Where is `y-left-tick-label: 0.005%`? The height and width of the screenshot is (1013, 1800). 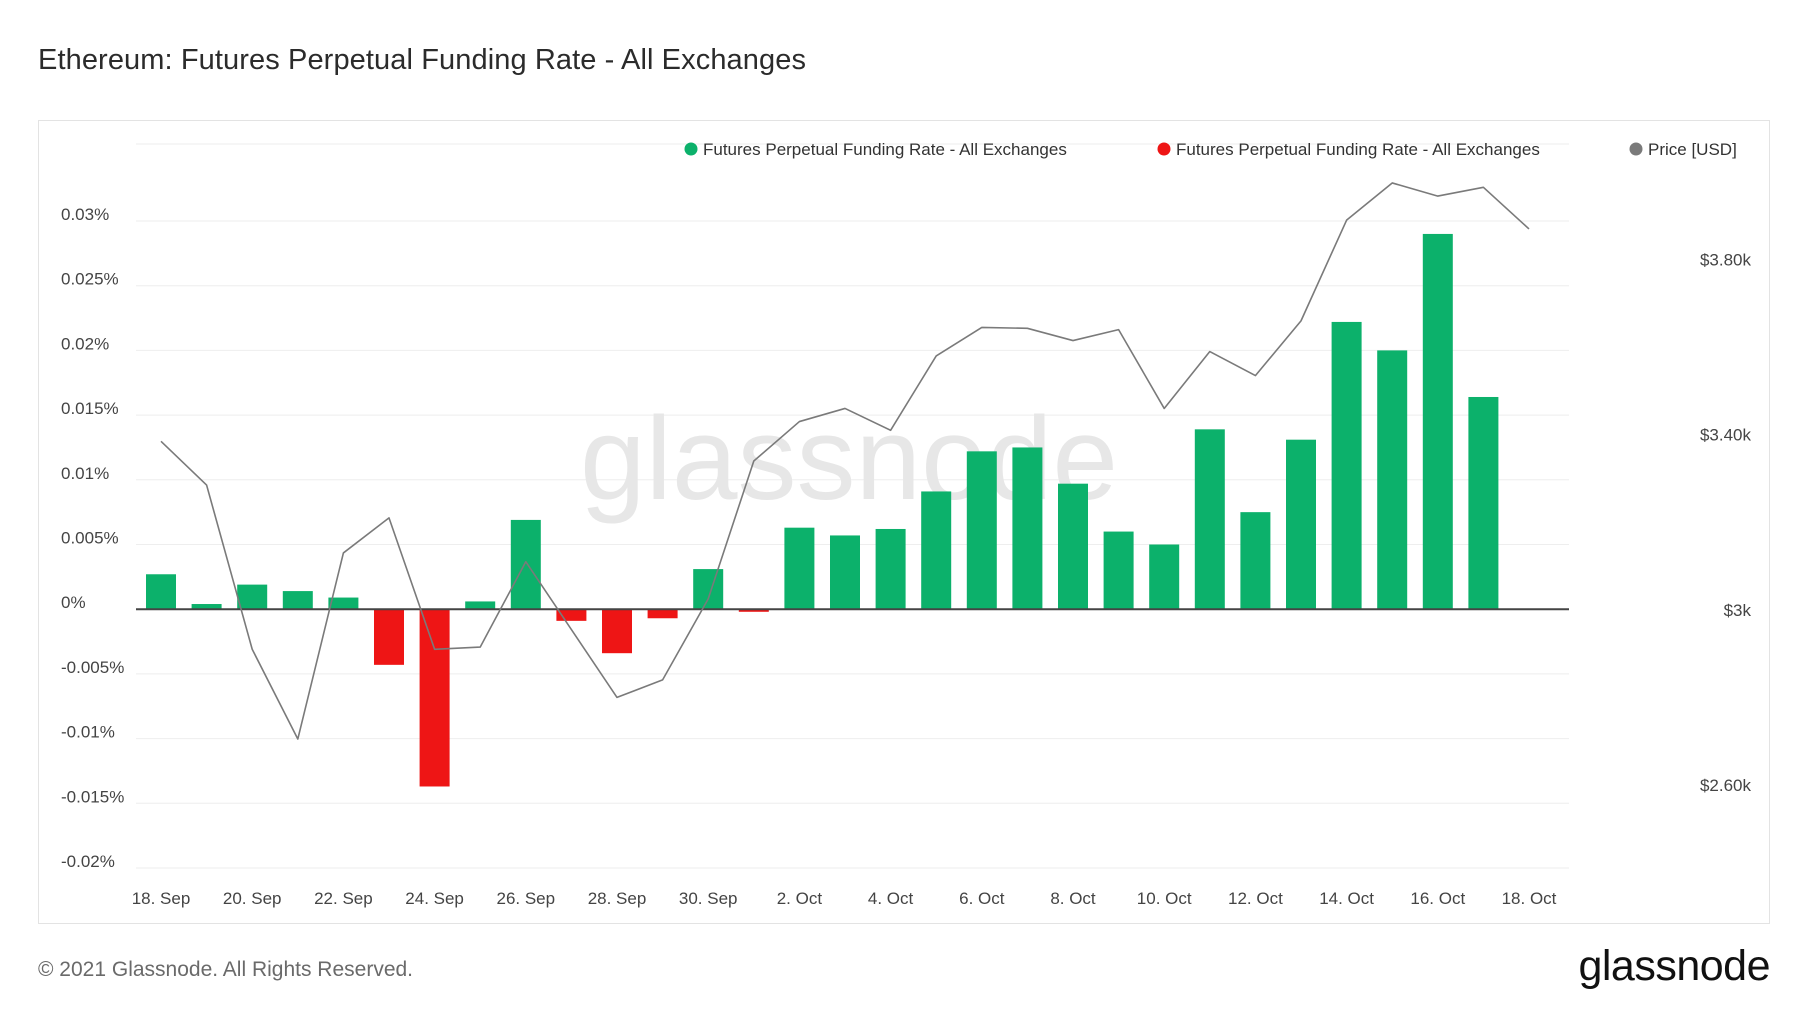
y-left-tick-label: 0.005% is located at coordinates (90, 538).